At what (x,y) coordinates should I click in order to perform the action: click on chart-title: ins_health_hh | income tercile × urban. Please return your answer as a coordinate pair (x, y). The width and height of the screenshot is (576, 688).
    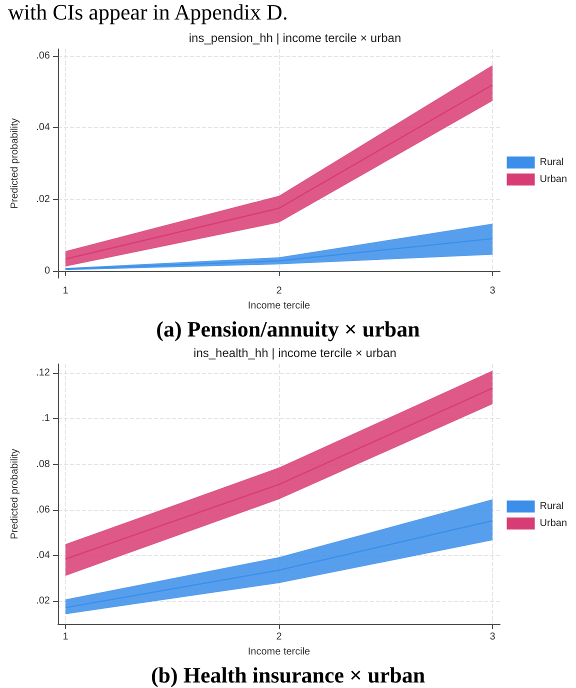
    Looking at the image, I should click on (295, 353).